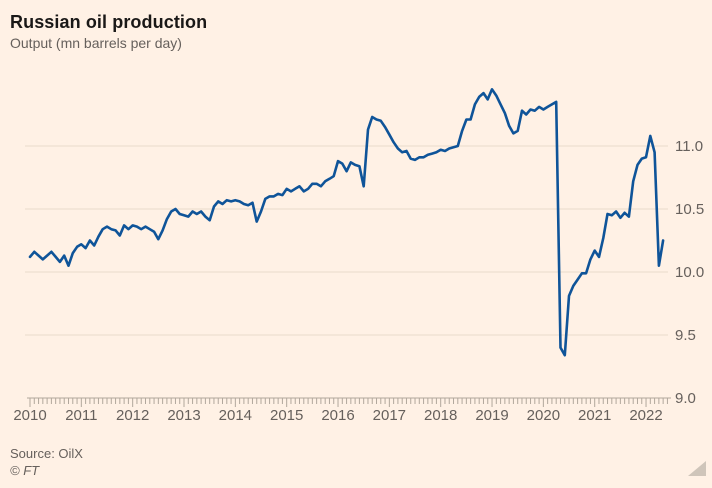  I want to click on x-axis-label: 2018, so click(440, 415).